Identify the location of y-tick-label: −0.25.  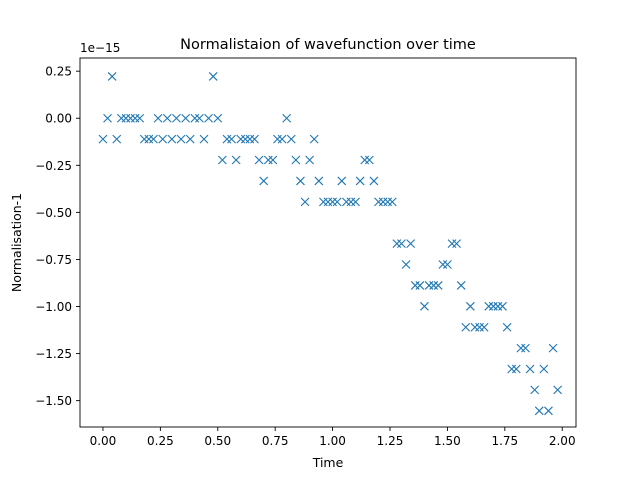
(53, 166).